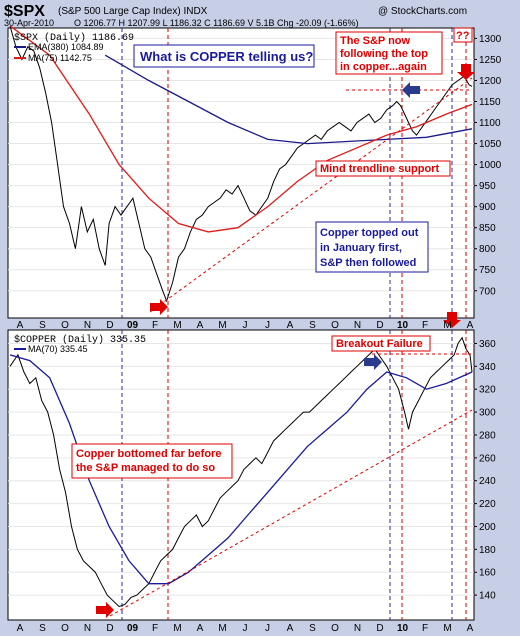 This screenshot has width=520, height=641. I want to click on header-watermark: @ StockCharts.com, so click(422, 11).